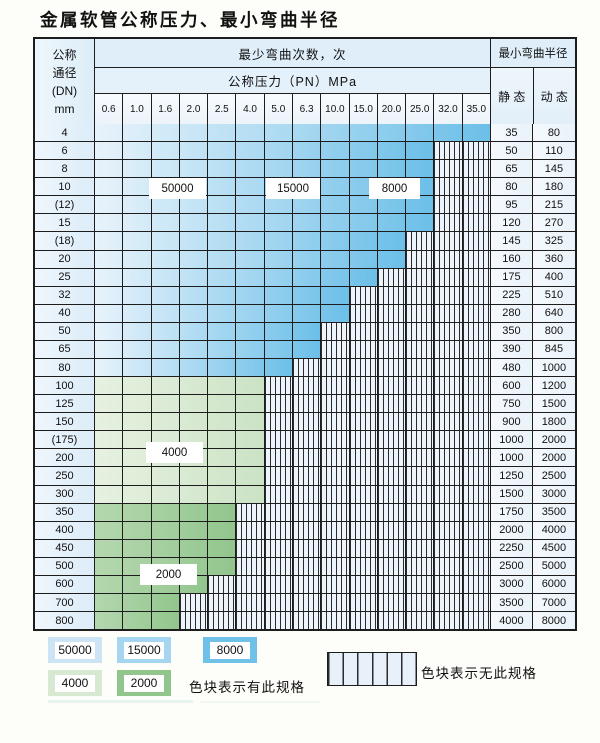 This screenshot has width=600, height=743. Describe the element at coordinates (553, 313) in the screenshot. I see `dynamic-cell: 640` at that location.